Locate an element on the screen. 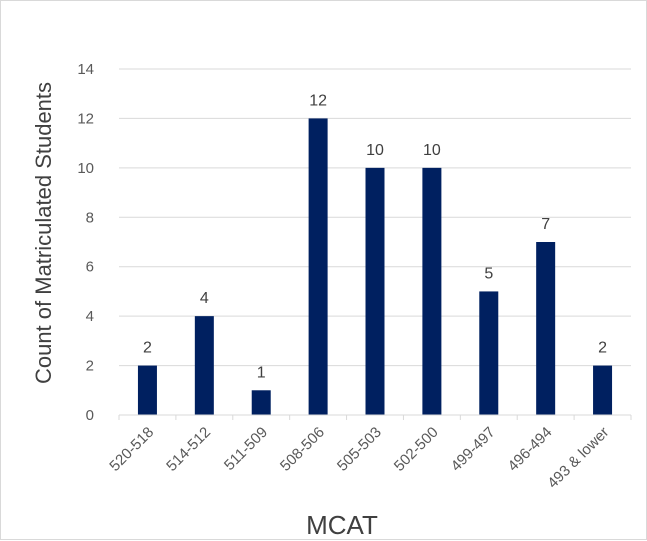 The height and width of the screenshot is (541, 647). y-tick-label: 6 is located at coordinates (90, 267).